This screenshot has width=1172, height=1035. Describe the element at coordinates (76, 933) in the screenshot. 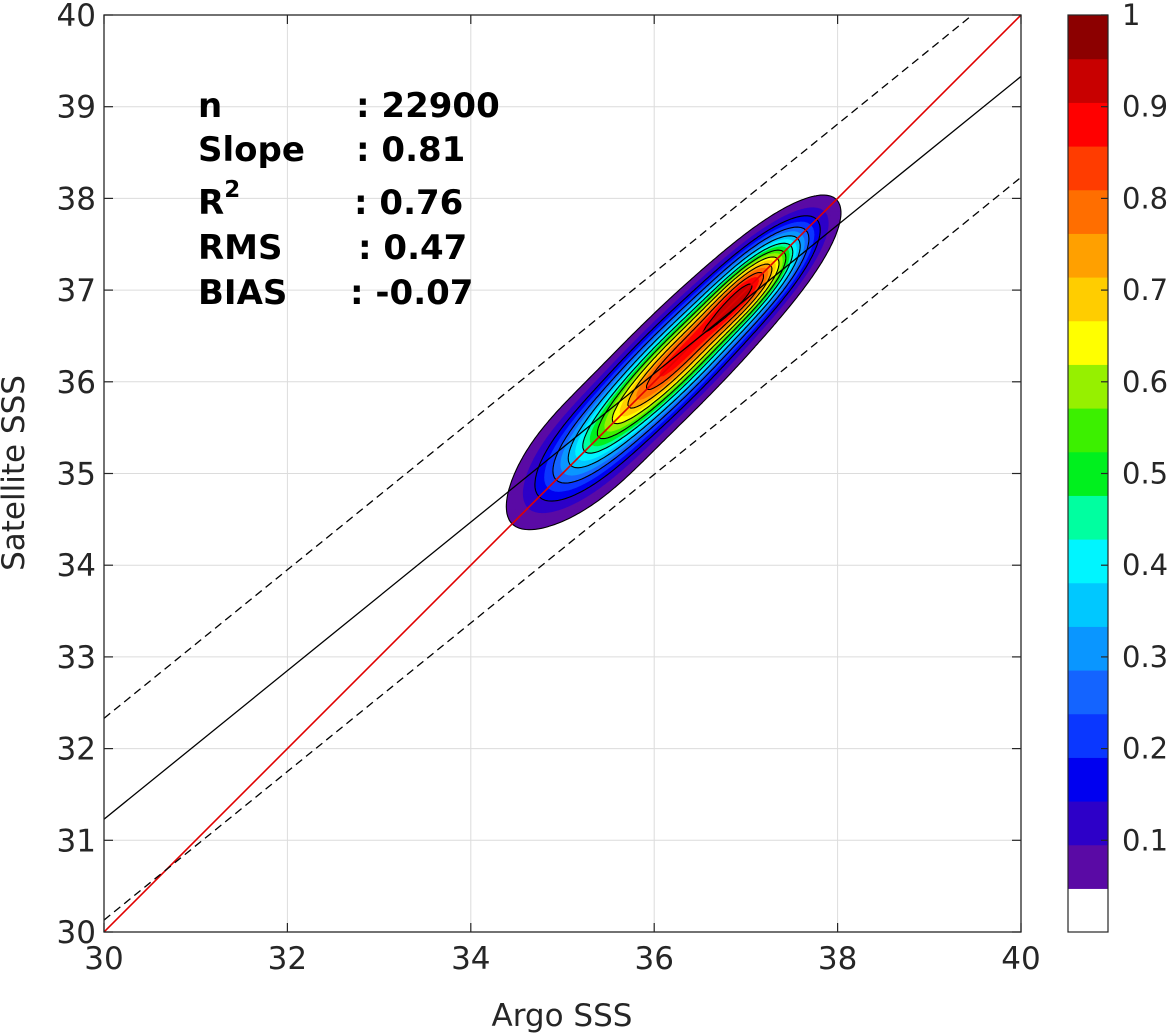

I see `y-tick-label: 30` at that location.